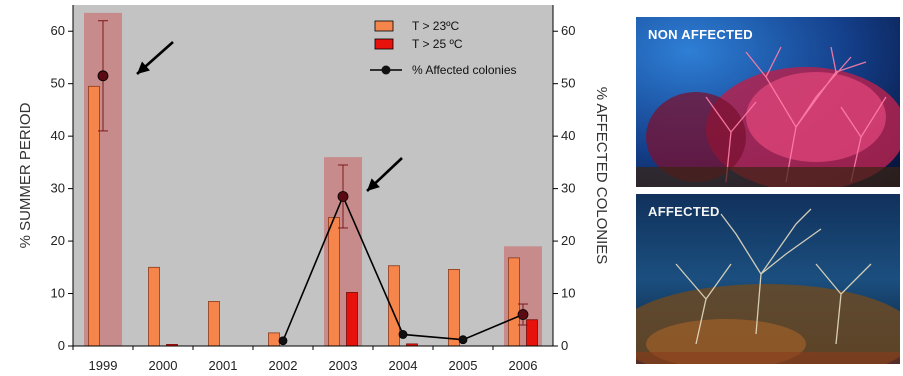  I want to click on x-tick-label-1999: 1999, so click(103, 365).